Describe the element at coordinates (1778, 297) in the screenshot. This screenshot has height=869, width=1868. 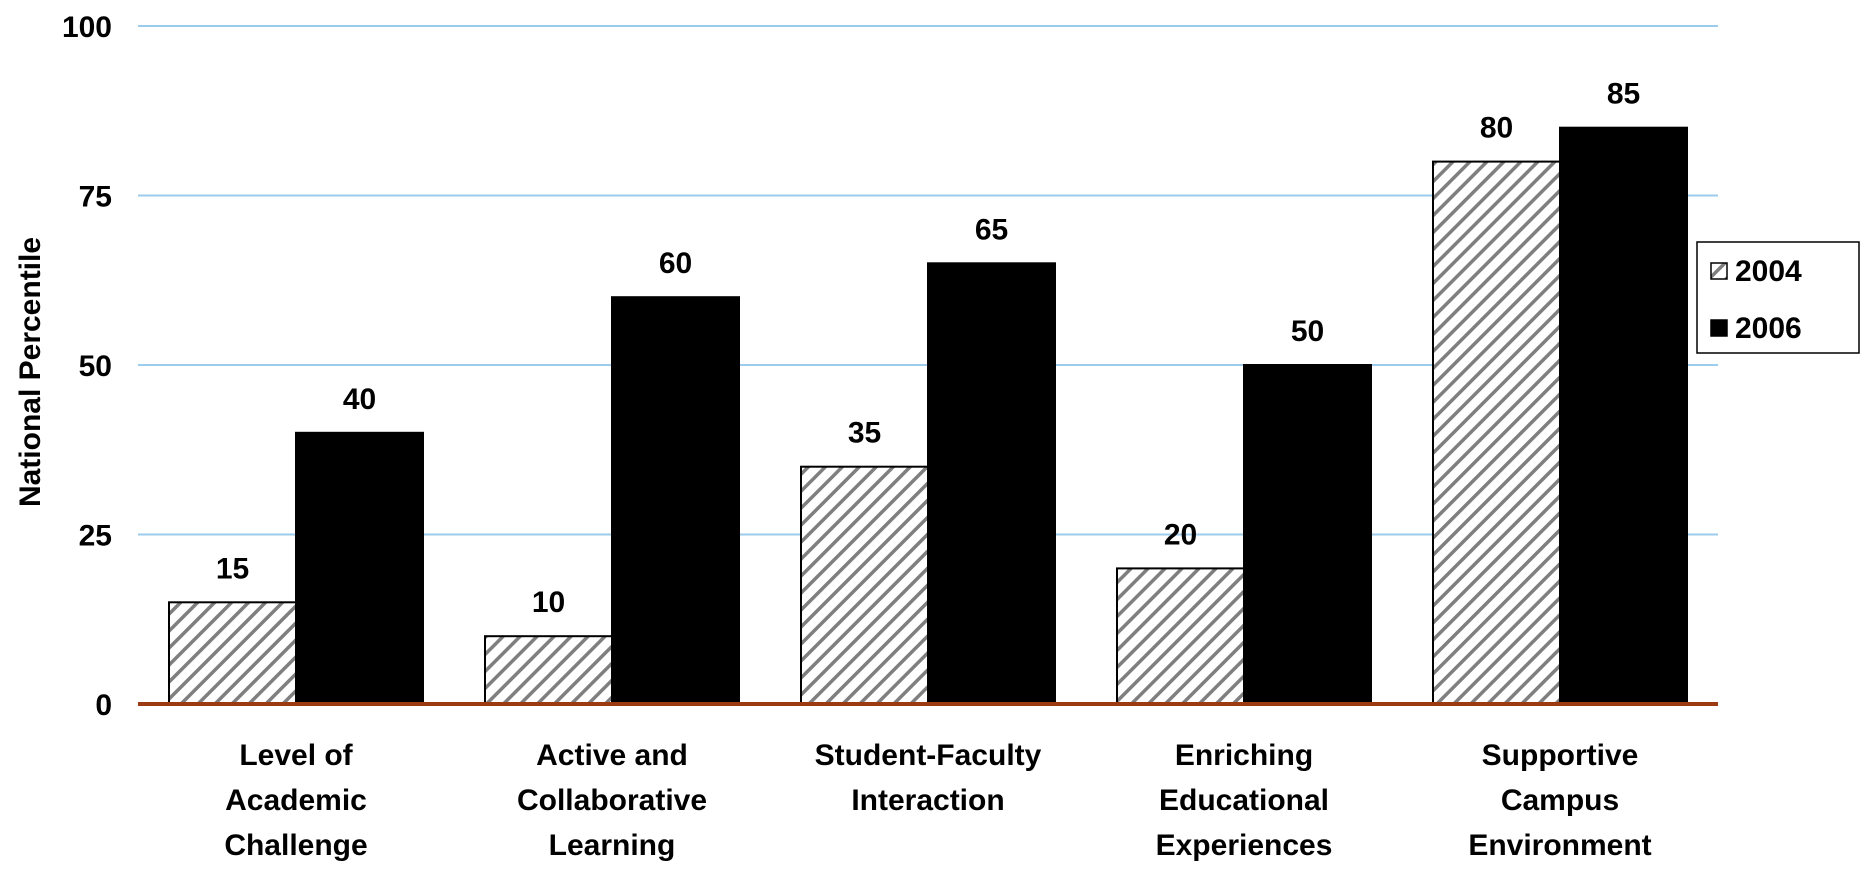
I see `legend: 2004 2006` at that location.